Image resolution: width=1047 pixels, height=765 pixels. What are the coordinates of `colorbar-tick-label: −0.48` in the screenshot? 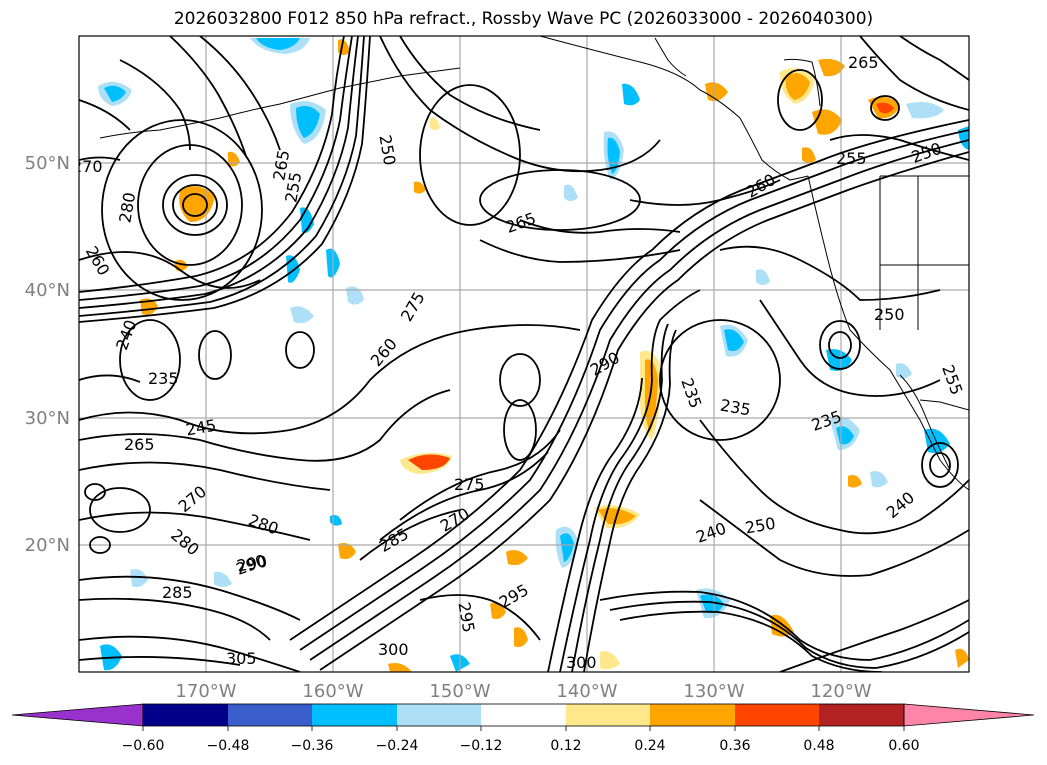 It's located at (228, 746).